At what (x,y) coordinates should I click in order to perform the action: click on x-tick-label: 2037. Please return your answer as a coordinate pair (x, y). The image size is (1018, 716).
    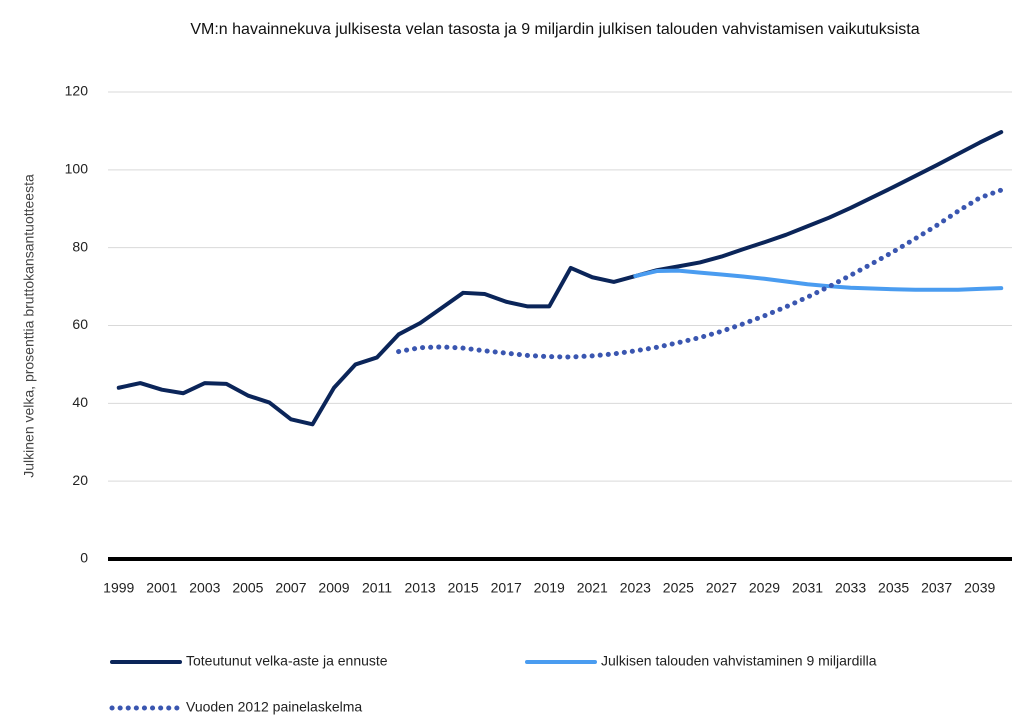
    Looking at the image, I should click on (936, 588).